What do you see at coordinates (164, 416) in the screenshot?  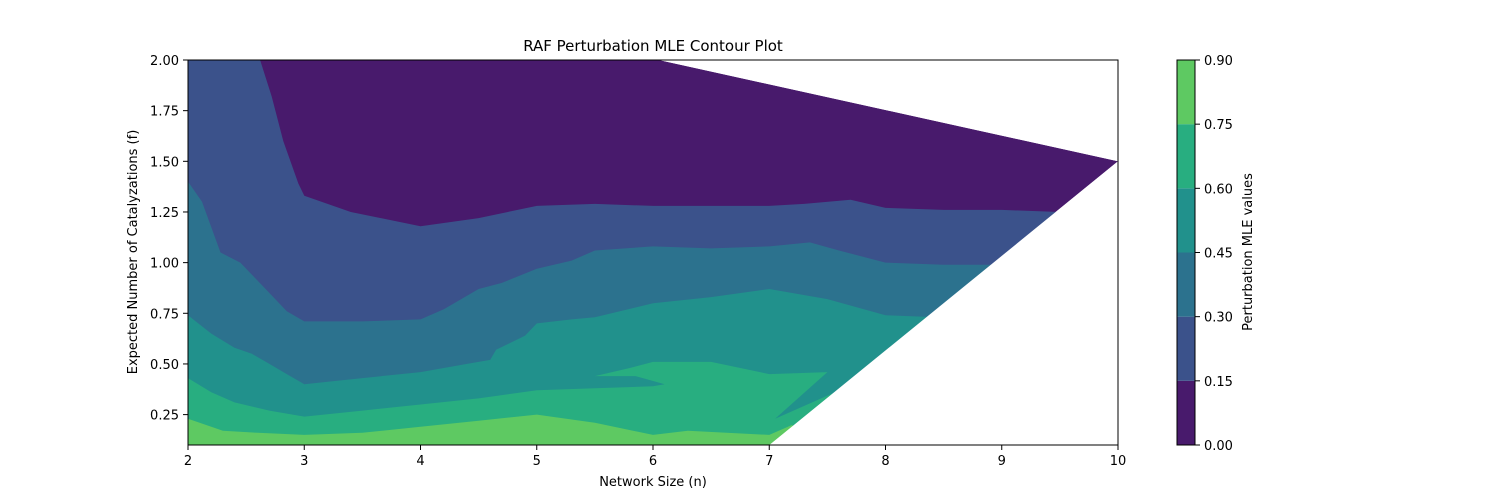 I see `y-tick-label: 0.25` at bounding box center [164, 416].